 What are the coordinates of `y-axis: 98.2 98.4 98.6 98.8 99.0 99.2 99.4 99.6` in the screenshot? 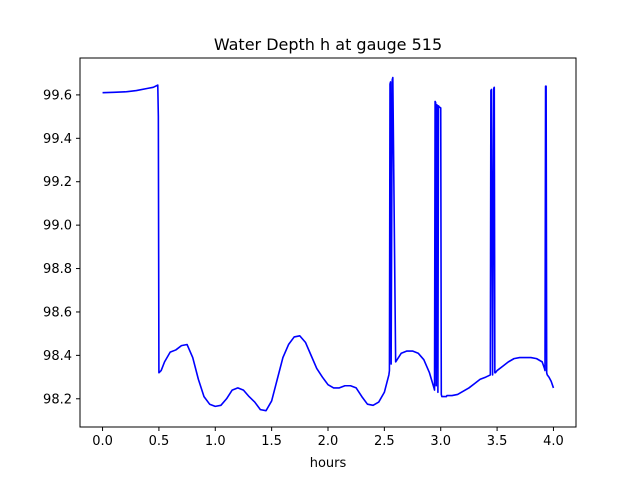 It's located at (61, 247).